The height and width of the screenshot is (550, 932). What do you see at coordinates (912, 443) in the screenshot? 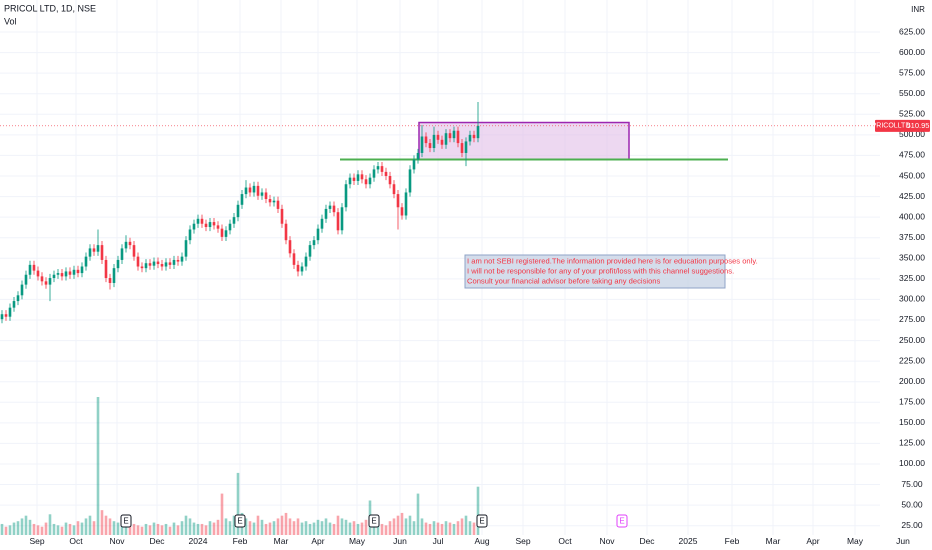
I see `y-tick-label: 125.00` at bounding box center [912, 443].